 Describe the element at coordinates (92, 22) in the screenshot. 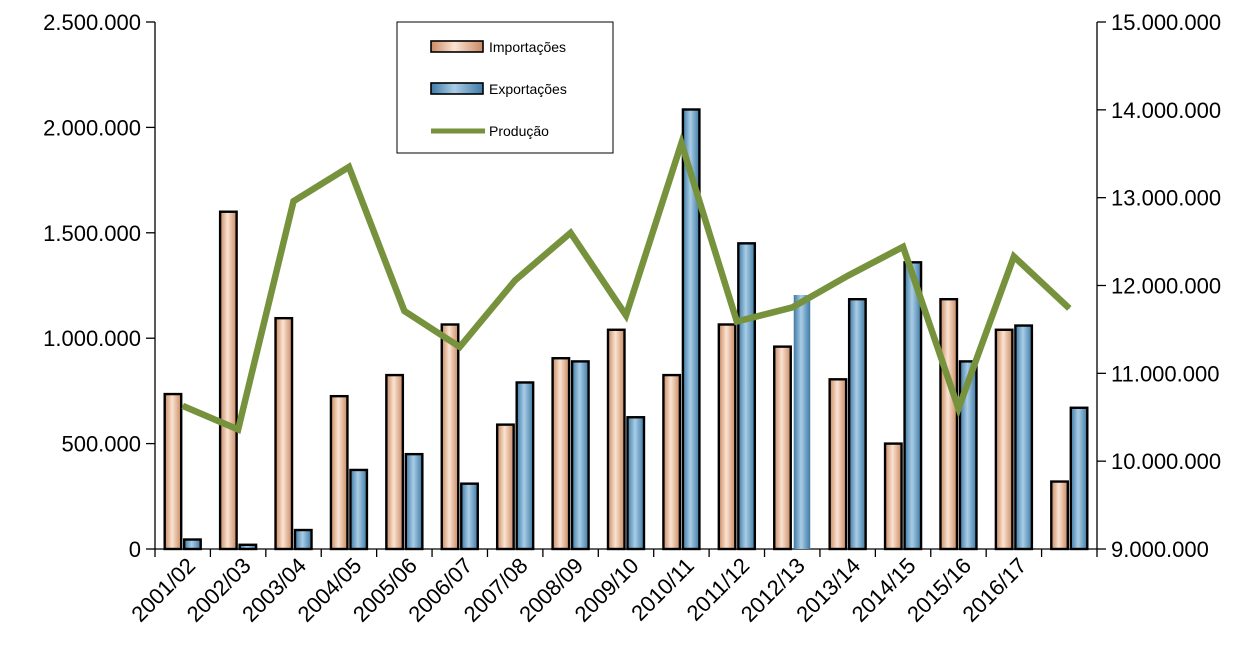

I see `left-tick-label: 2.500.000` at that location.